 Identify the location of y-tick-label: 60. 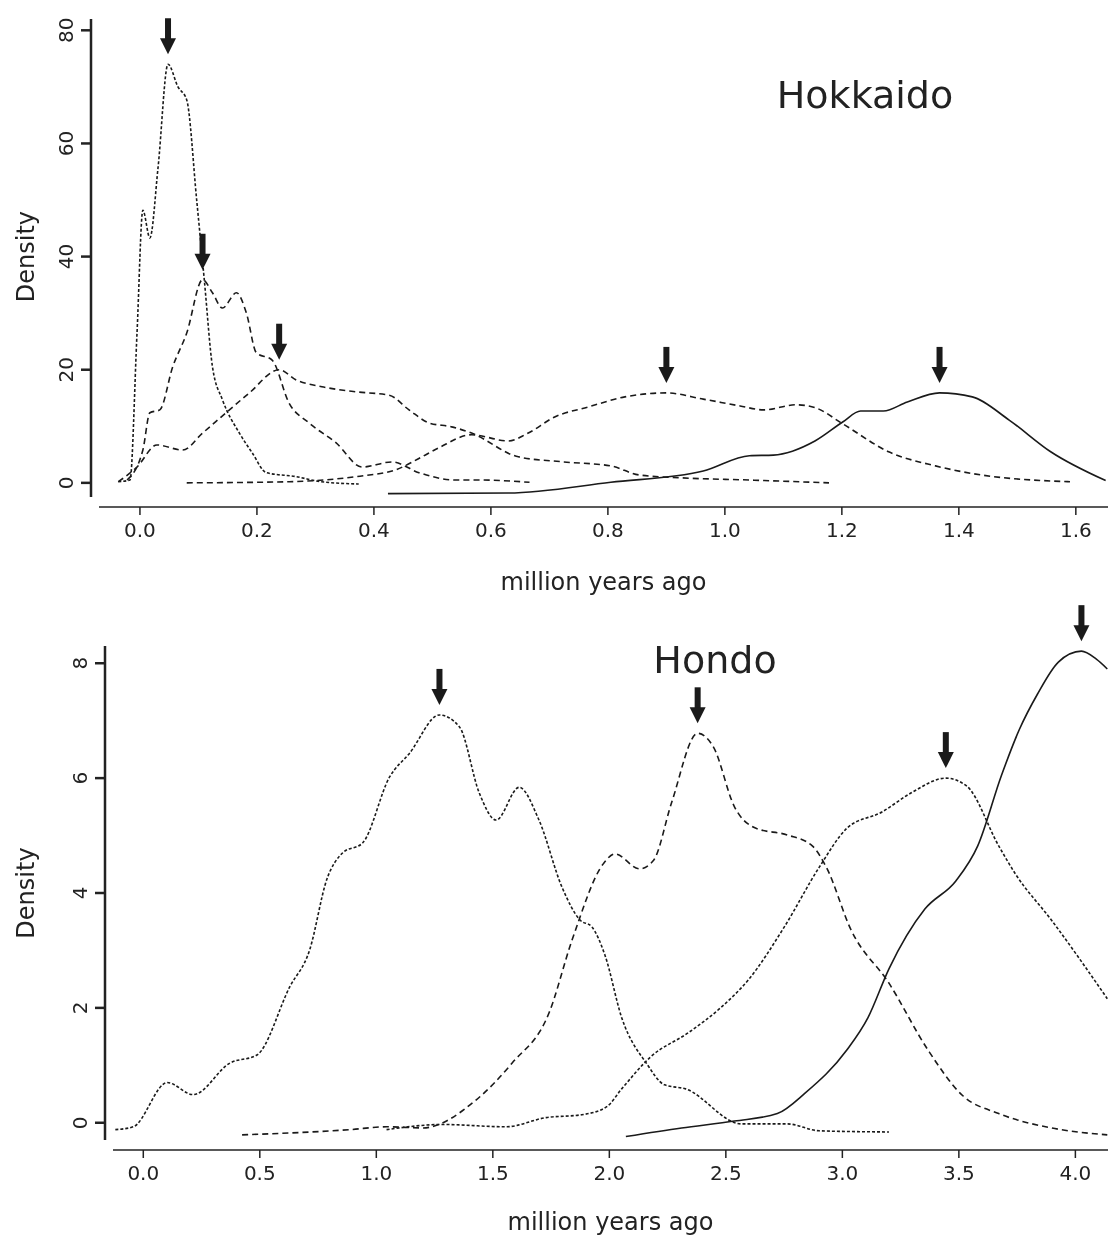
(66, 143).